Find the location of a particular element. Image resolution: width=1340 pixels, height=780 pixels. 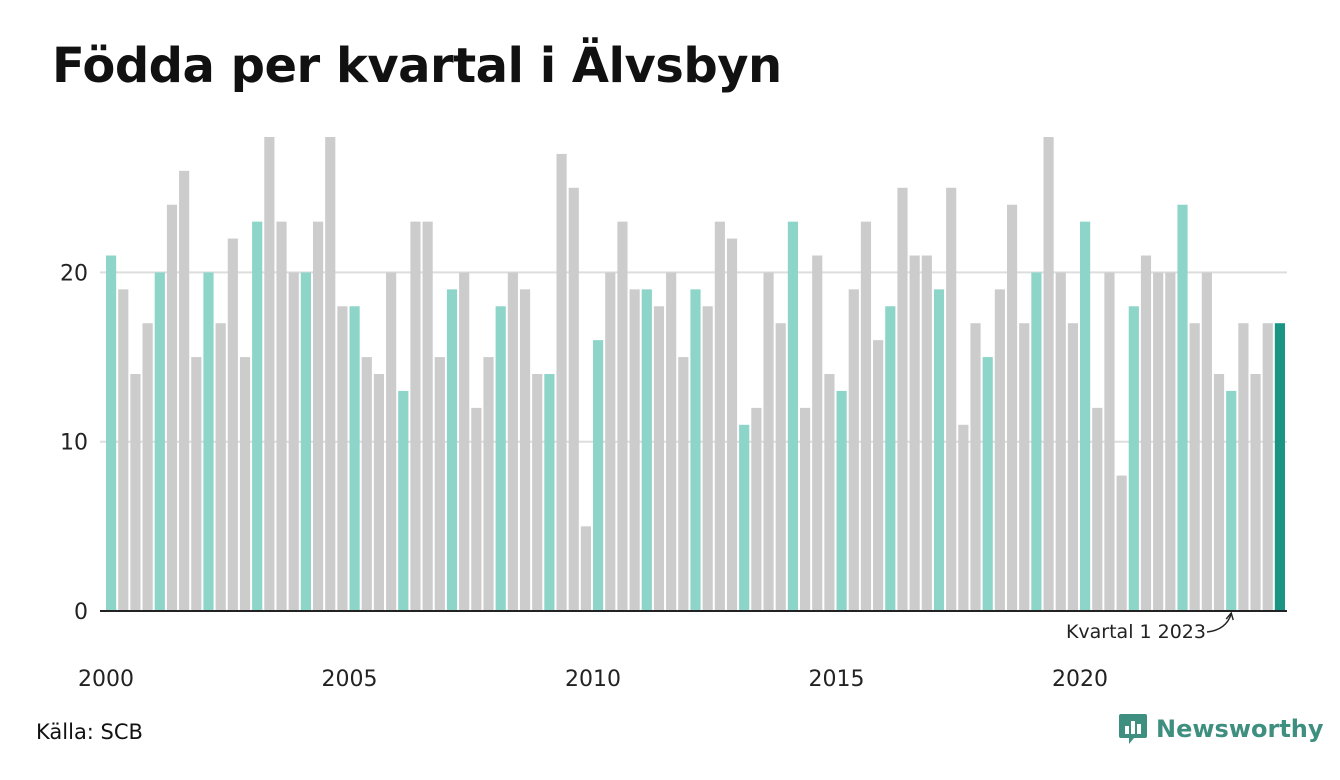

annotation-arrow is located at coordinates (1219, 623).